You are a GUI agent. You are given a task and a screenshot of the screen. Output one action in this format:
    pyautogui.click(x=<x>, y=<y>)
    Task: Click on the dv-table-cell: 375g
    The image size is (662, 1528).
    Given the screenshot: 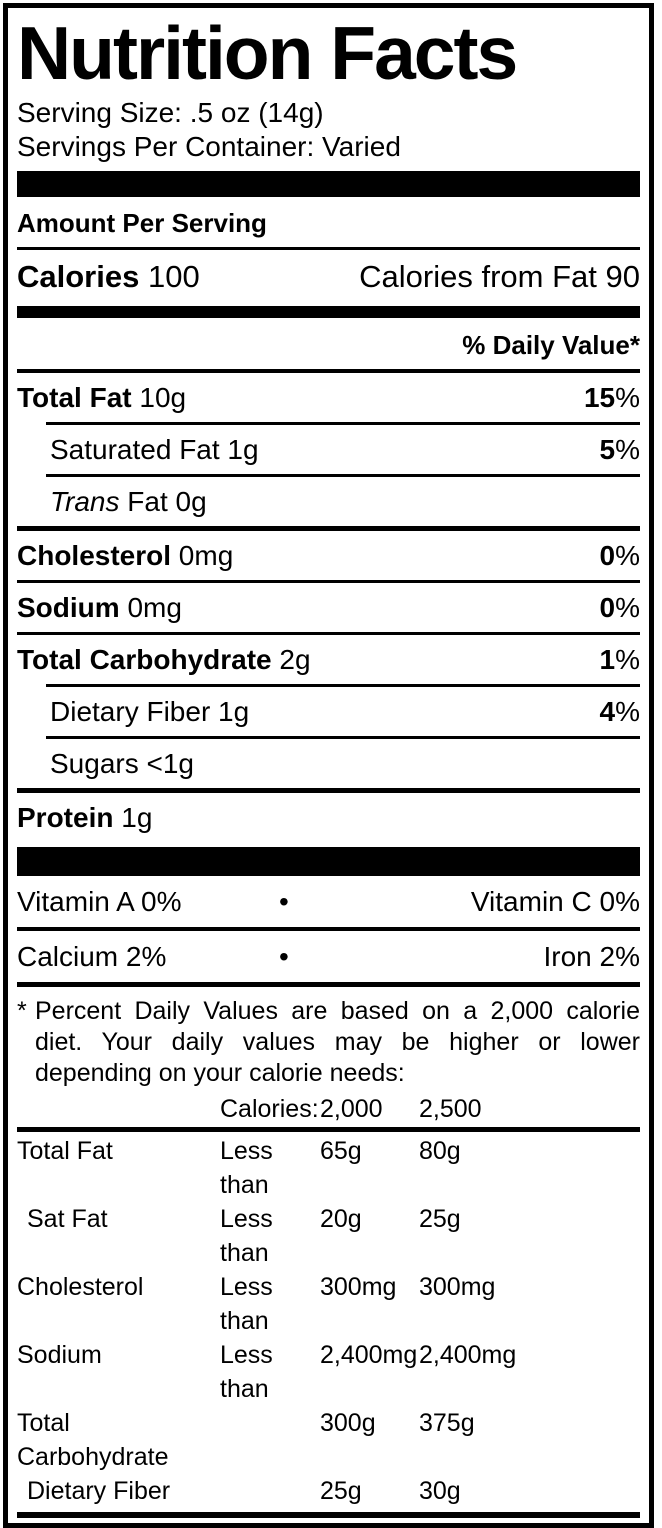 What is the action you would take?
    pyautogui.click(x=447, y=1422)
    